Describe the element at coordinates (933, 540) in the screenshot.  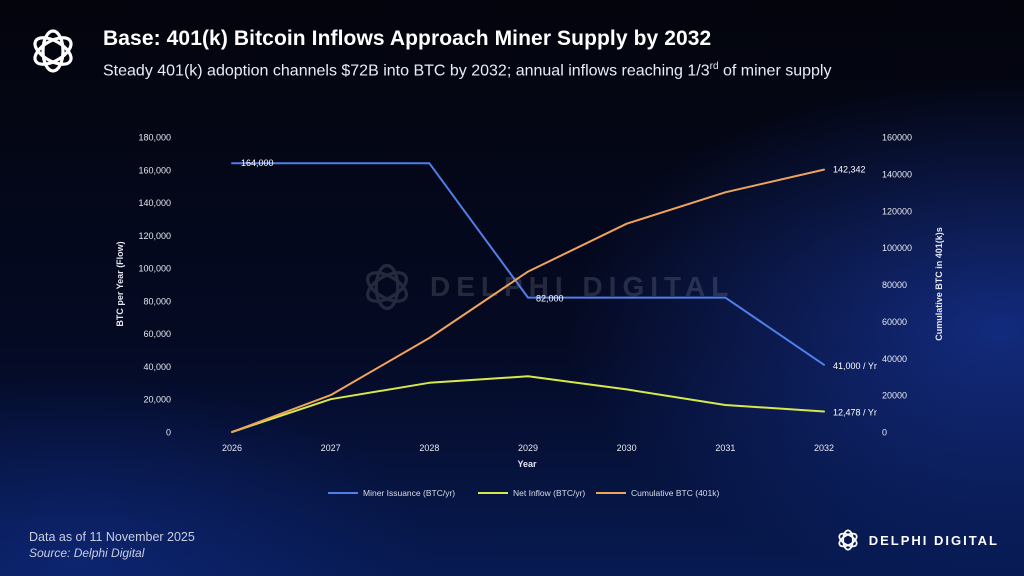
I see `brand-name: DELPHI DIGITAL` at that location.